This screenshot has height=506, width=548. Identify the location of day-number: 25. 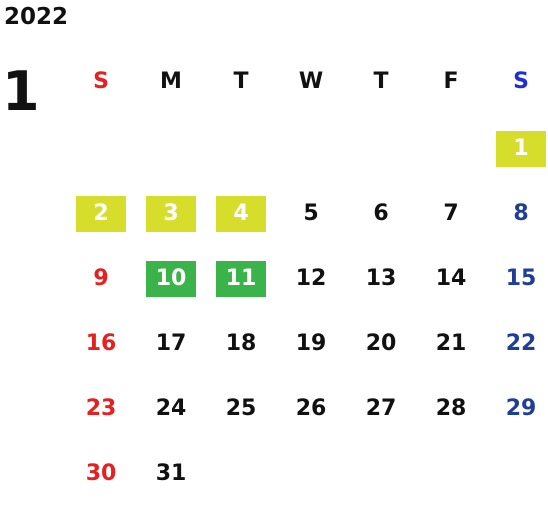
(241, 408).